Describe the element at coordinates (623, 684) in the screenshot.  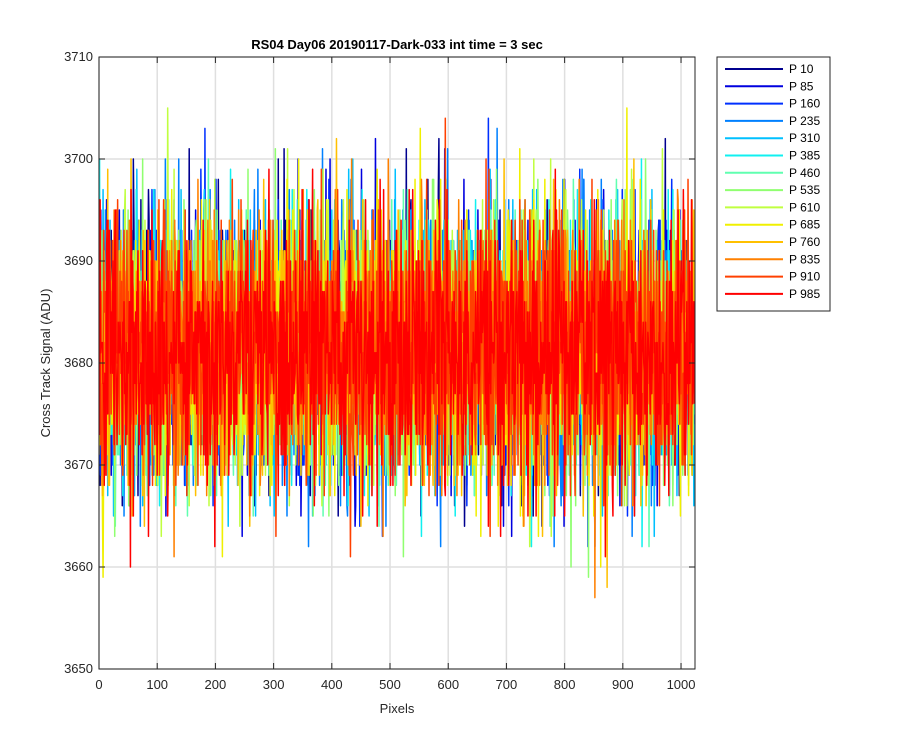
I see `x-tick-label: 900` at that location.